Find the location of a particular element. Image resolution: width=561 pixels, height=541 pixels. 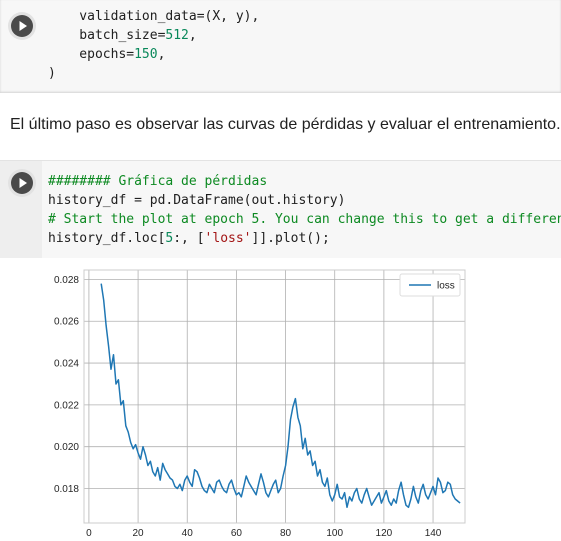

code-token: ######## Gráfica de pérdidas is located at coordinates (158, 181).